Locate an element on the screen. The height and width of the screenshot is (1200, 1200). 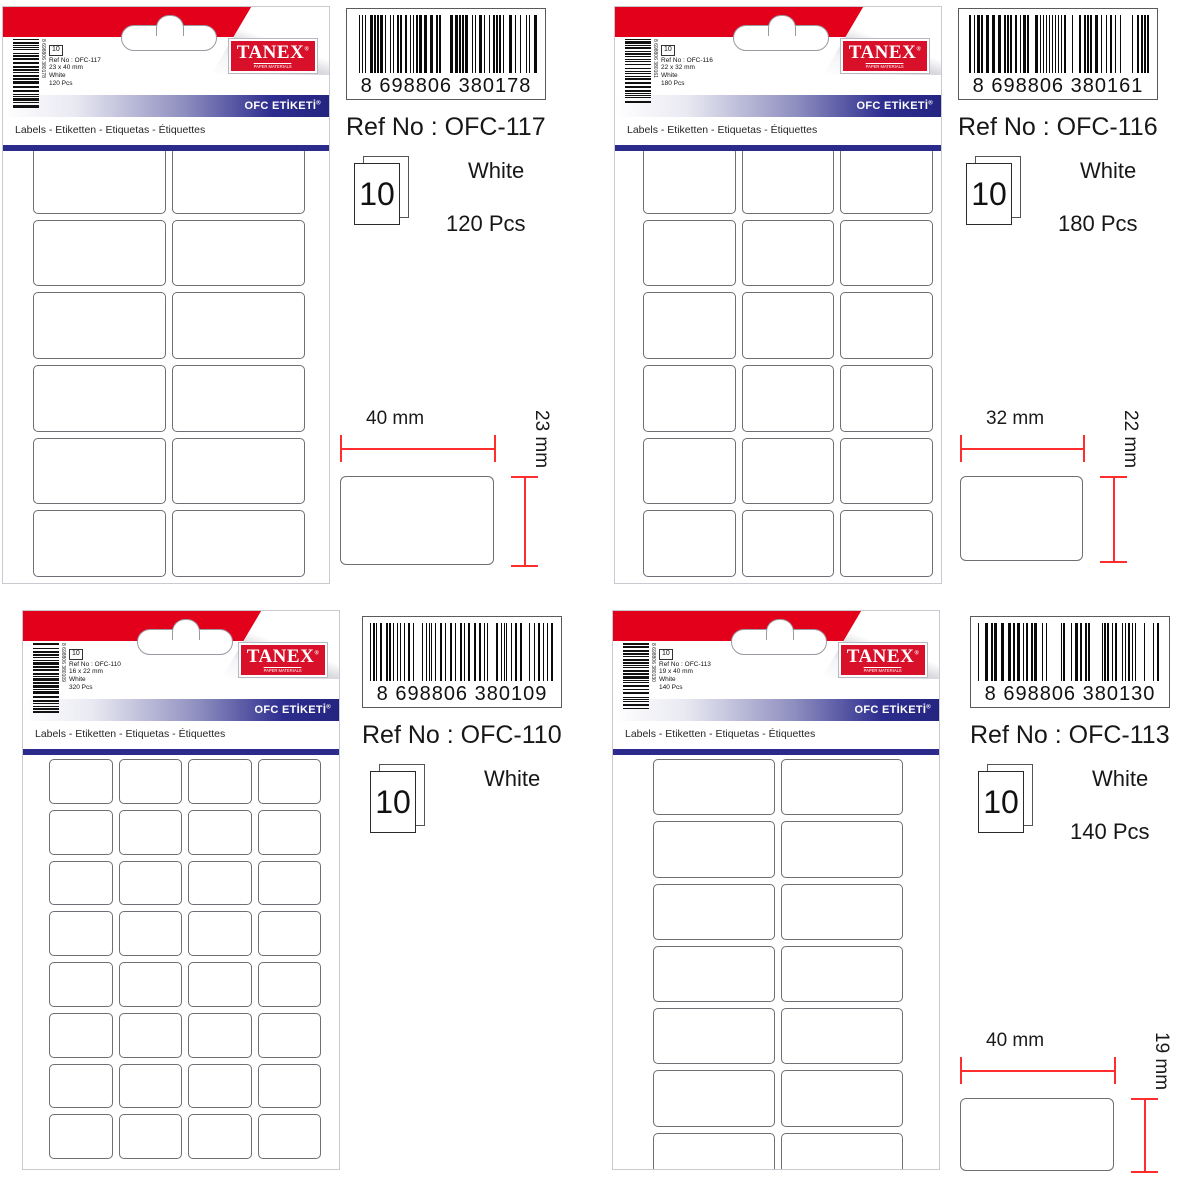
package-mini-barcode: 8 698806 380109 is located at coordinates (49, 678).